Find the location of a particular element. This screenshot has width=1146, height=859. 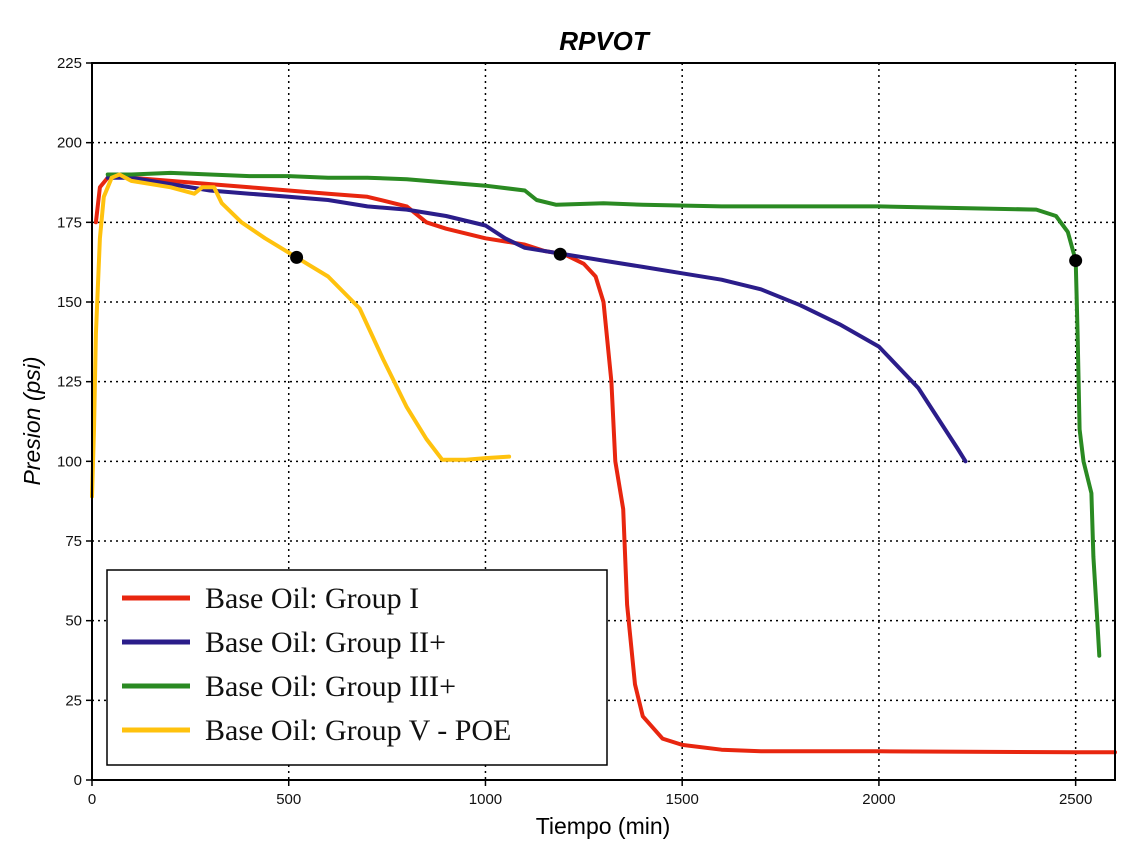

y-tick-label: 125 is located at coordinates (69, 382).